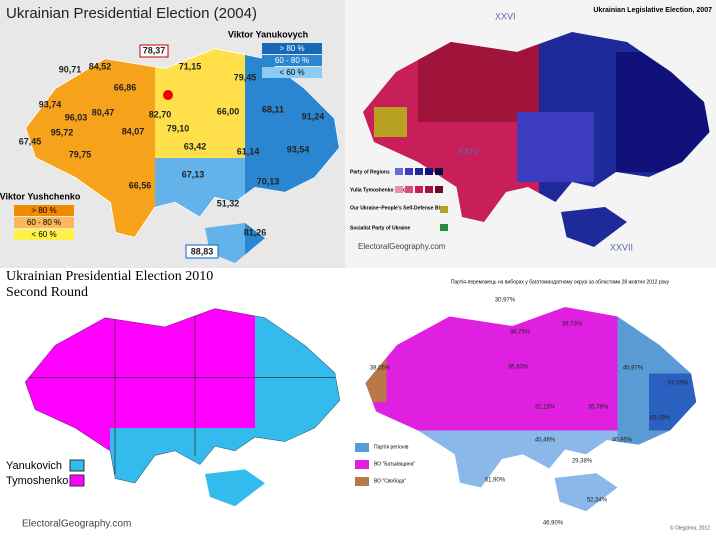 The width and height of the screenshot is (716, 542). What do you see at coordinates (109, 276) in the screenshot?
I see `title: Ukrainian Presidential Election 2010` at bounding box center [109, 276].